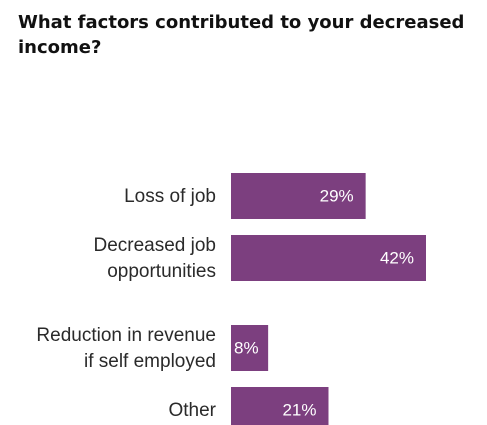 The width and height of the screenshot is (487, 425). What do you see at coordinates (397, 257) in the screenshot?
I see `bar-value-label: 42%` at bounding box center [397, 257].